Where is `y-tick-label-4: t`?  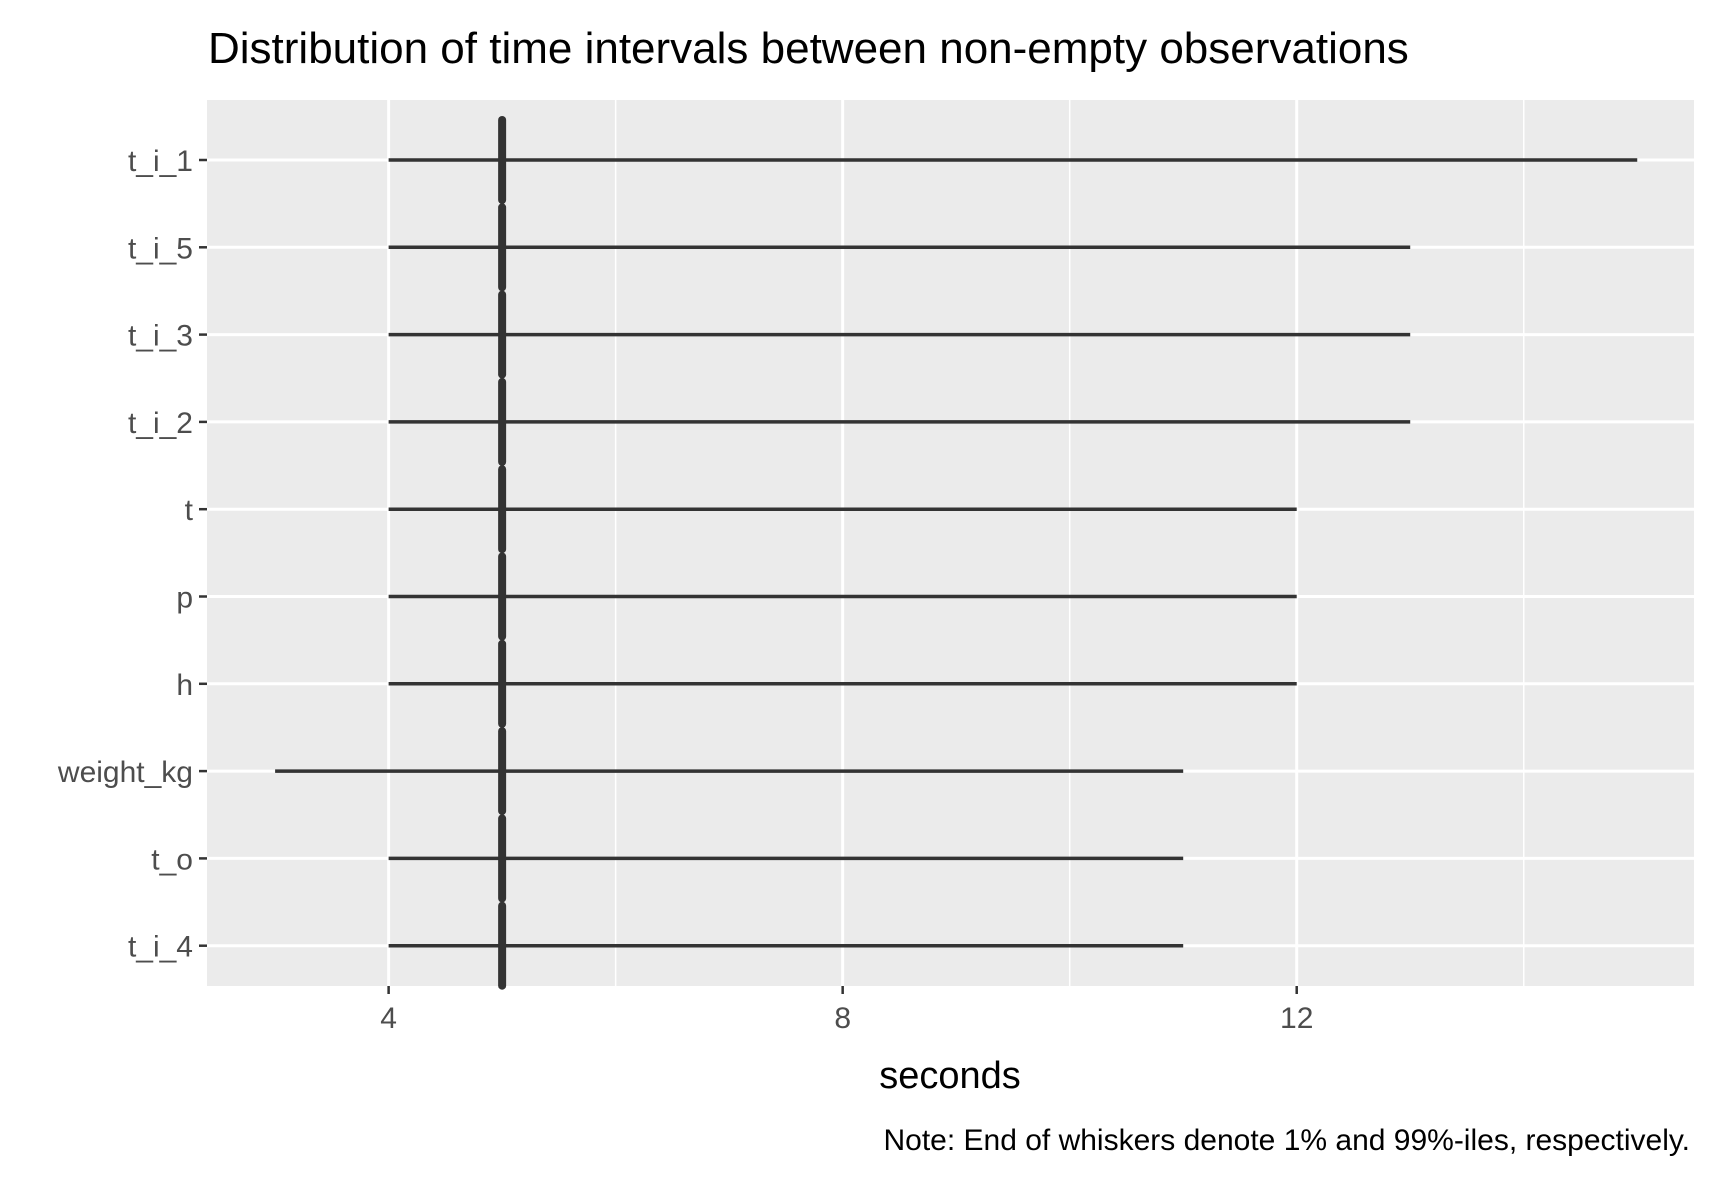
y-tick-label-4: t is located at coordinates (189, 510).